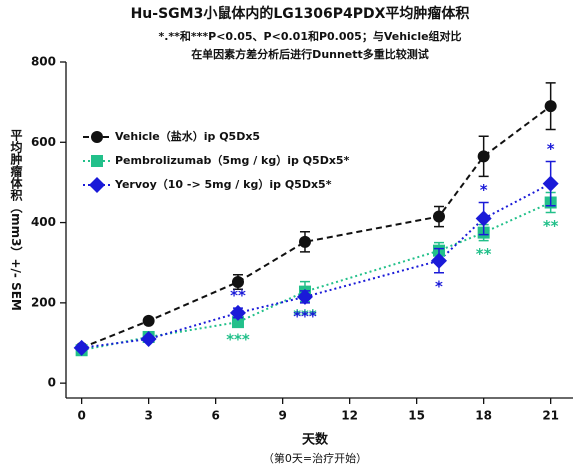  I want to click on chart-title: Hu-SGM3小鼠体内的LG1306P4PDX平均肿瘤体积, so click(300, 13).